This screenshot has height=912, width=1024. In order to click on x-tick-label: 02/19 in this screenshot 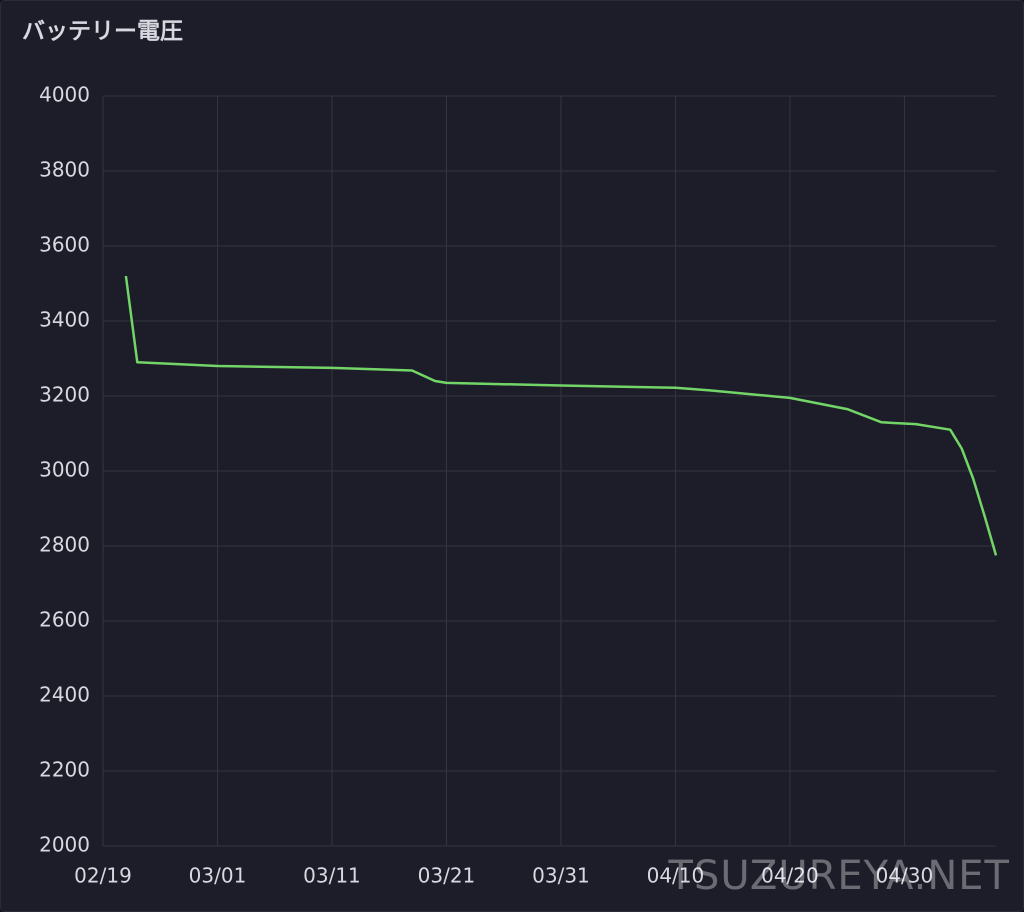, I will do `click(103, 876)`.